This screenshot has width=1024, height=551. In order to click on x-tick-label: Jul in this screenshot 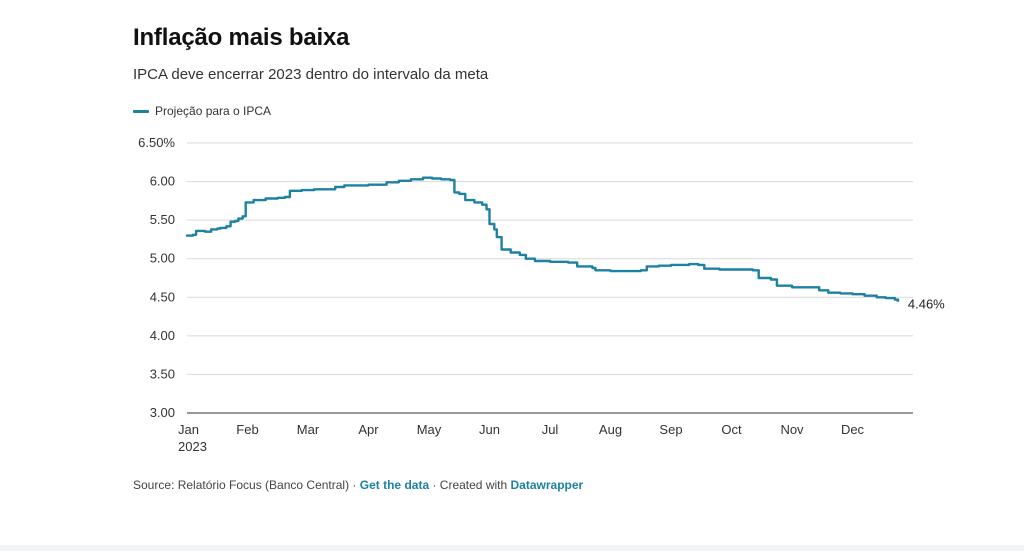, I will do `click(550, 429)`.